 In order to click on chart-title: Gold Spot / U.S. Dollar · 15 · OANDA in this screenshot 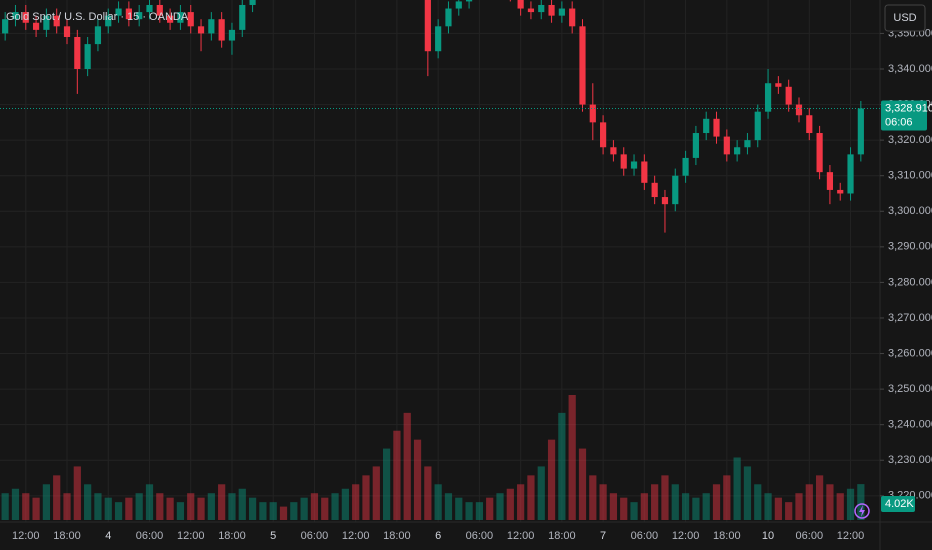, I will do `click(97, 17)`.